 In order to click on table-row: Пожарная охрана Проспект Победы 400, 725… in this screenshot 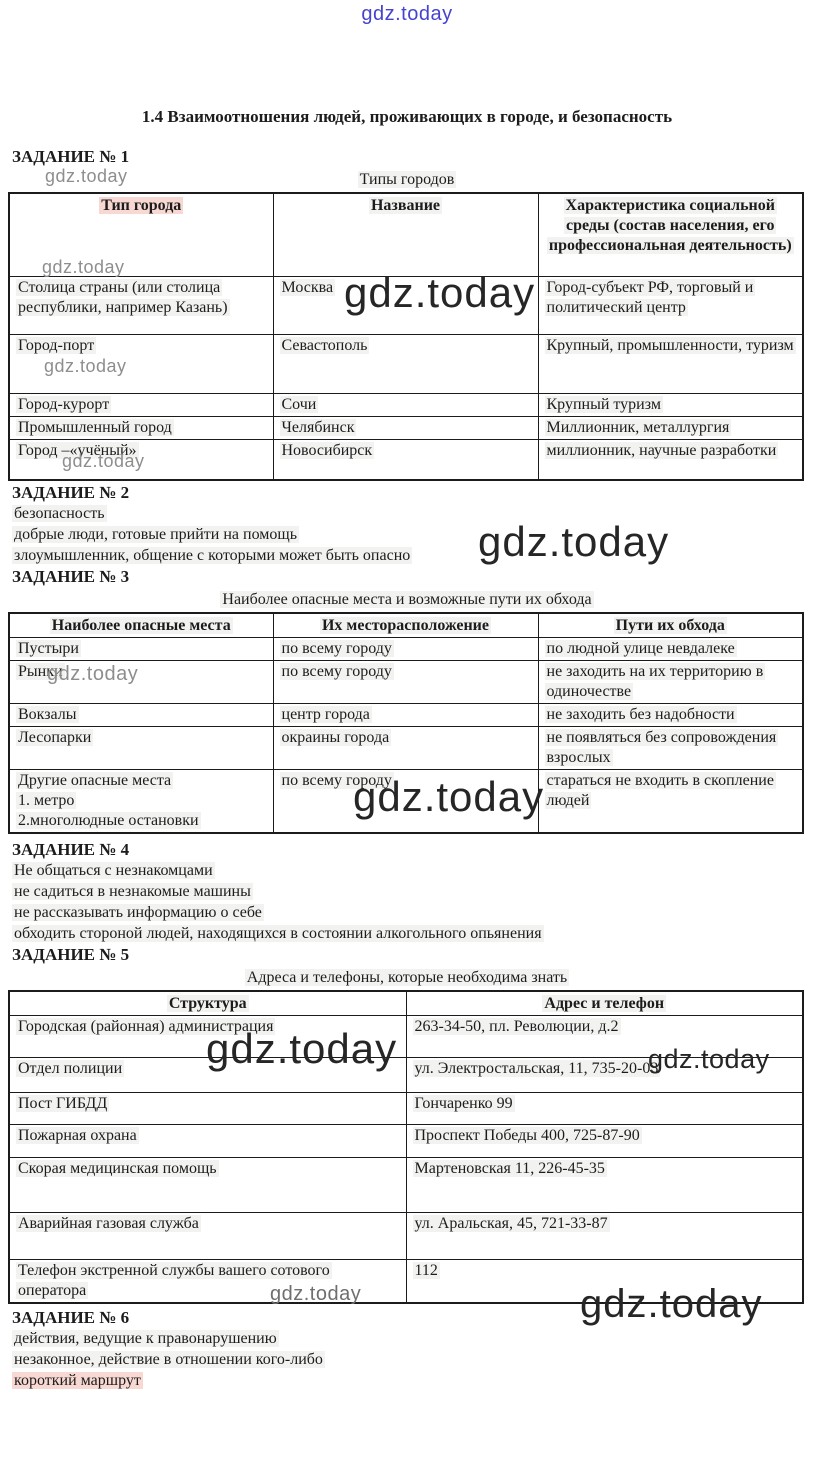, I will do `click(406, 1141)`.